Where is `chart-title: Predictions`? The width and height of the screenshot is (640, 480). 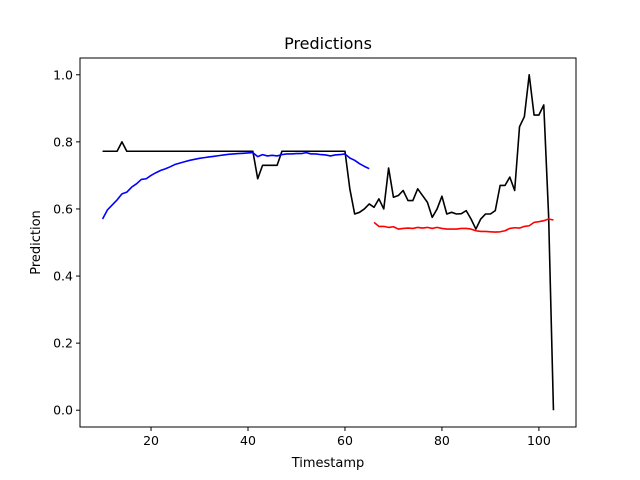
chart-title: Predictions is located at coordinates (328, 43).